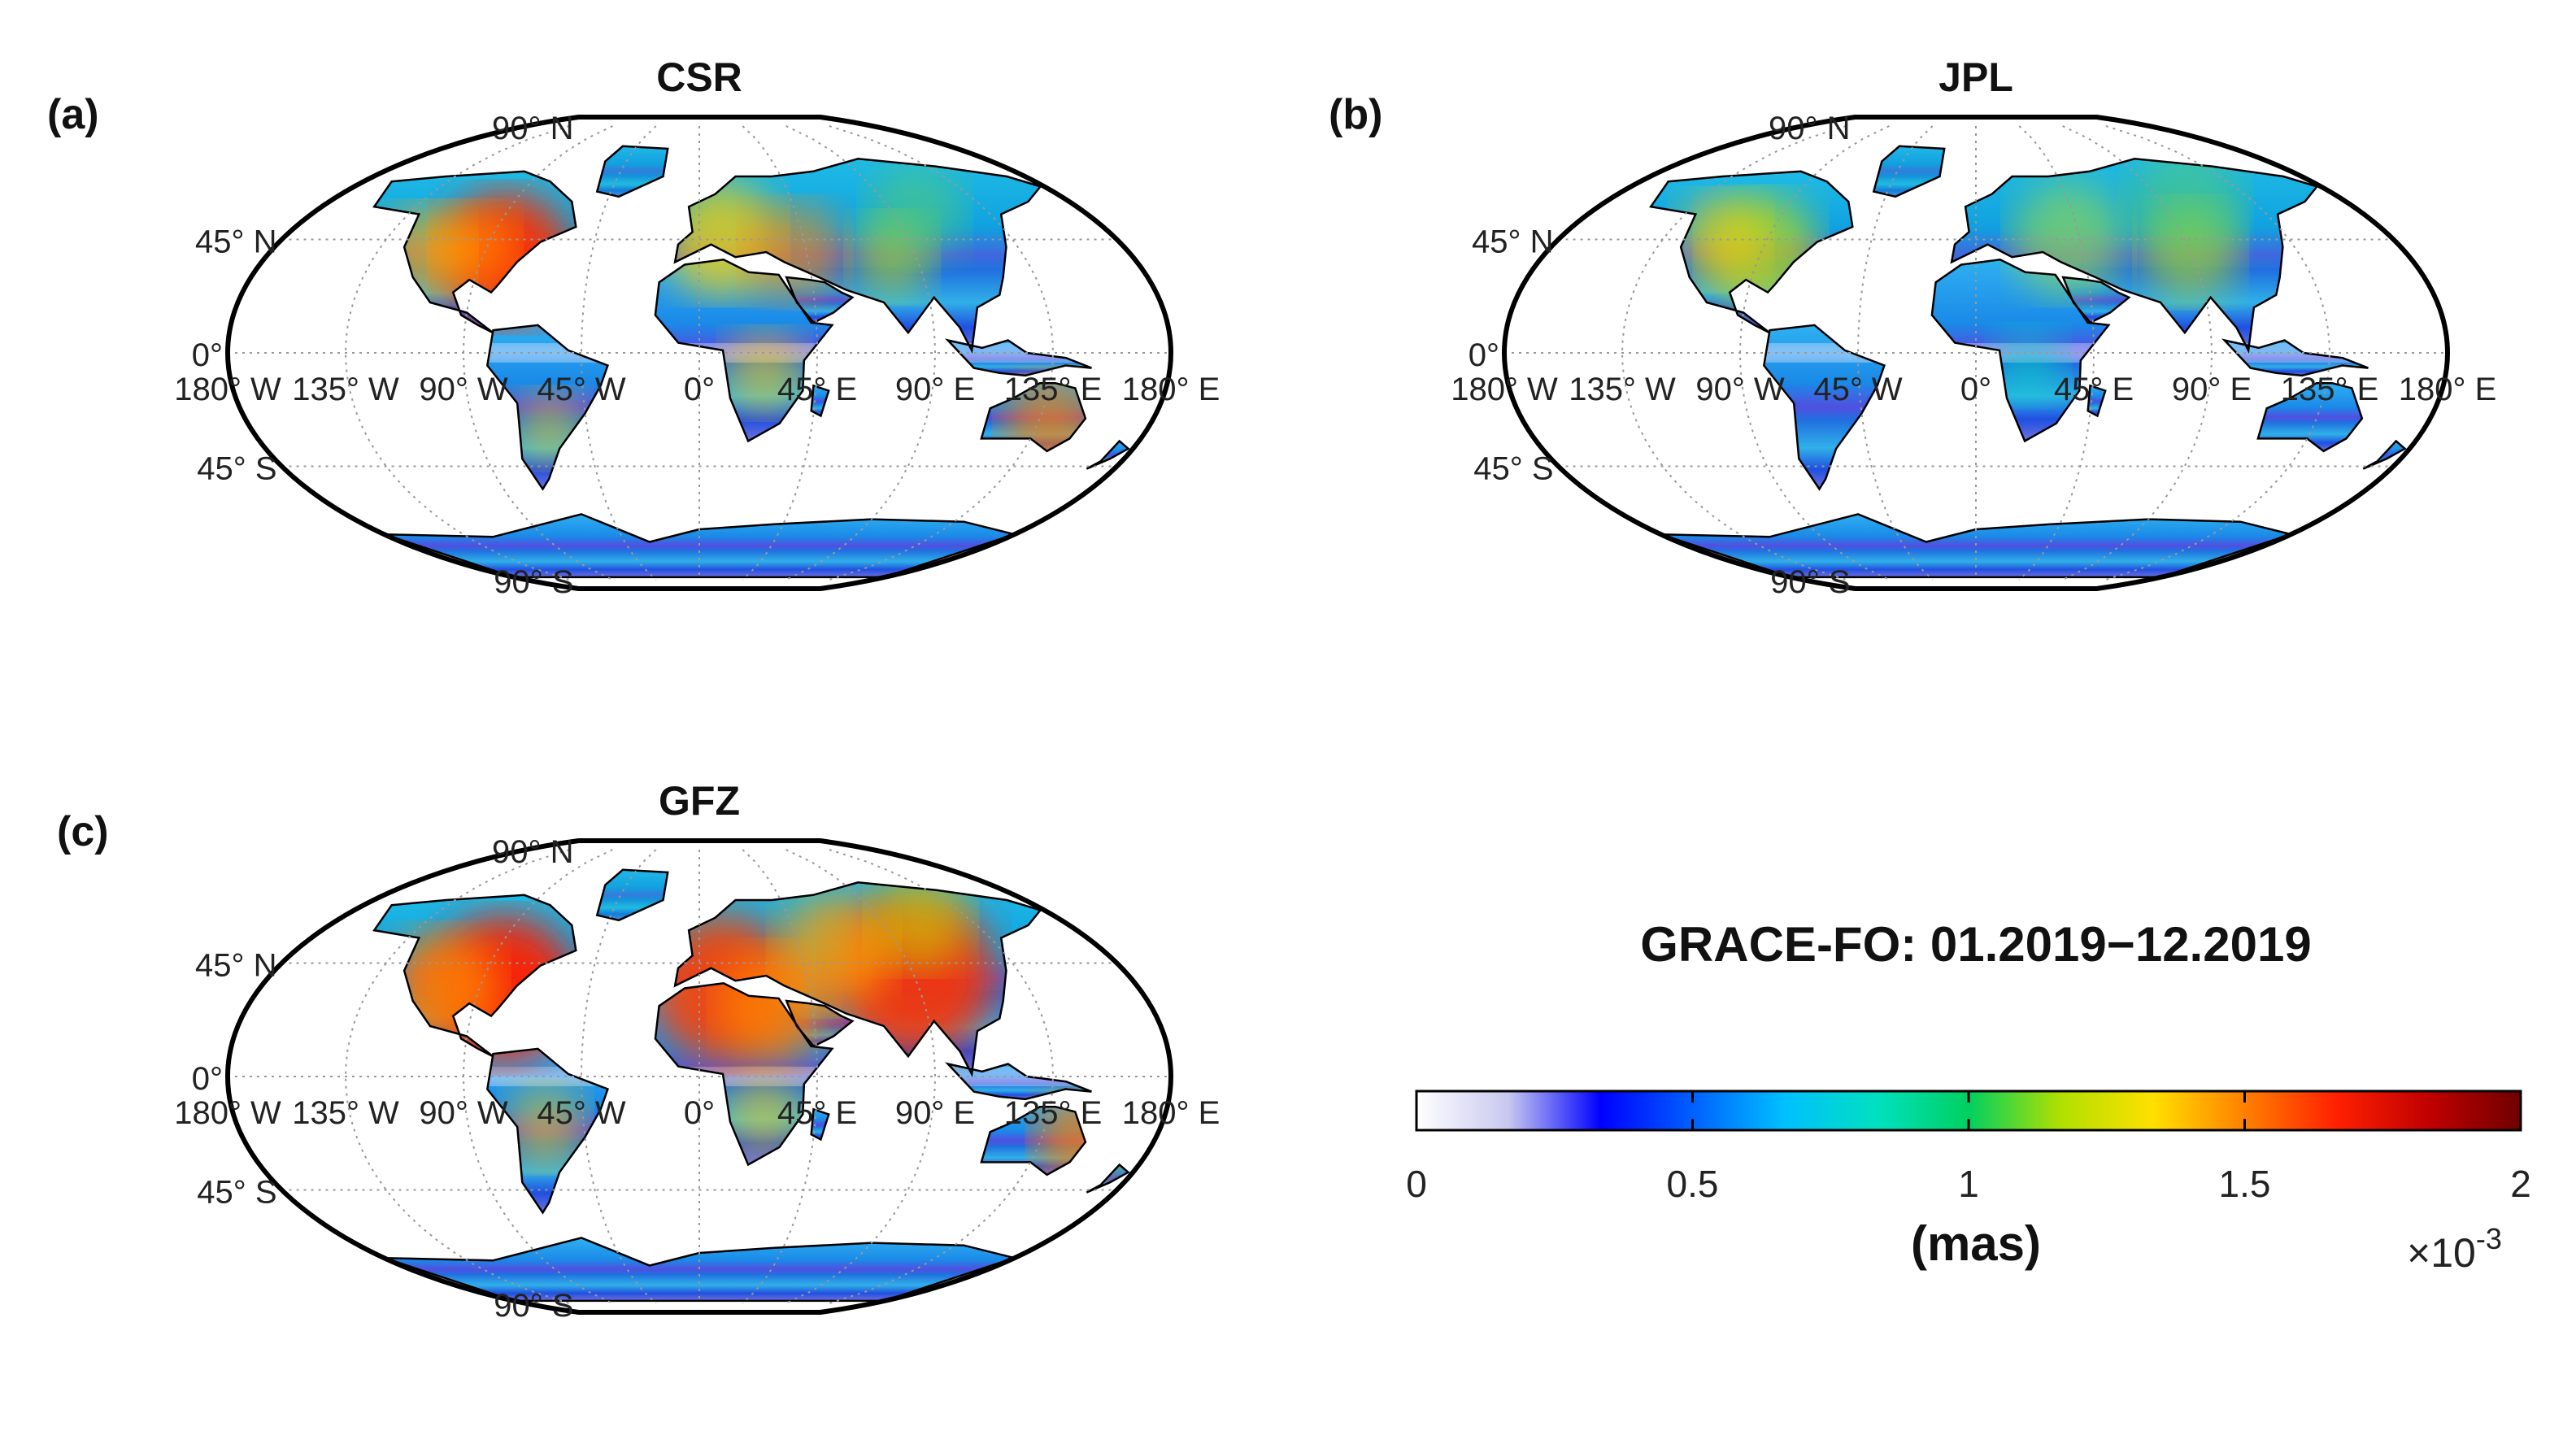 Image resolution: width=2576 pixels, height=1431 pixels. I want to click on colorbar-tick-label: 0.5, so click(1693, 1184).